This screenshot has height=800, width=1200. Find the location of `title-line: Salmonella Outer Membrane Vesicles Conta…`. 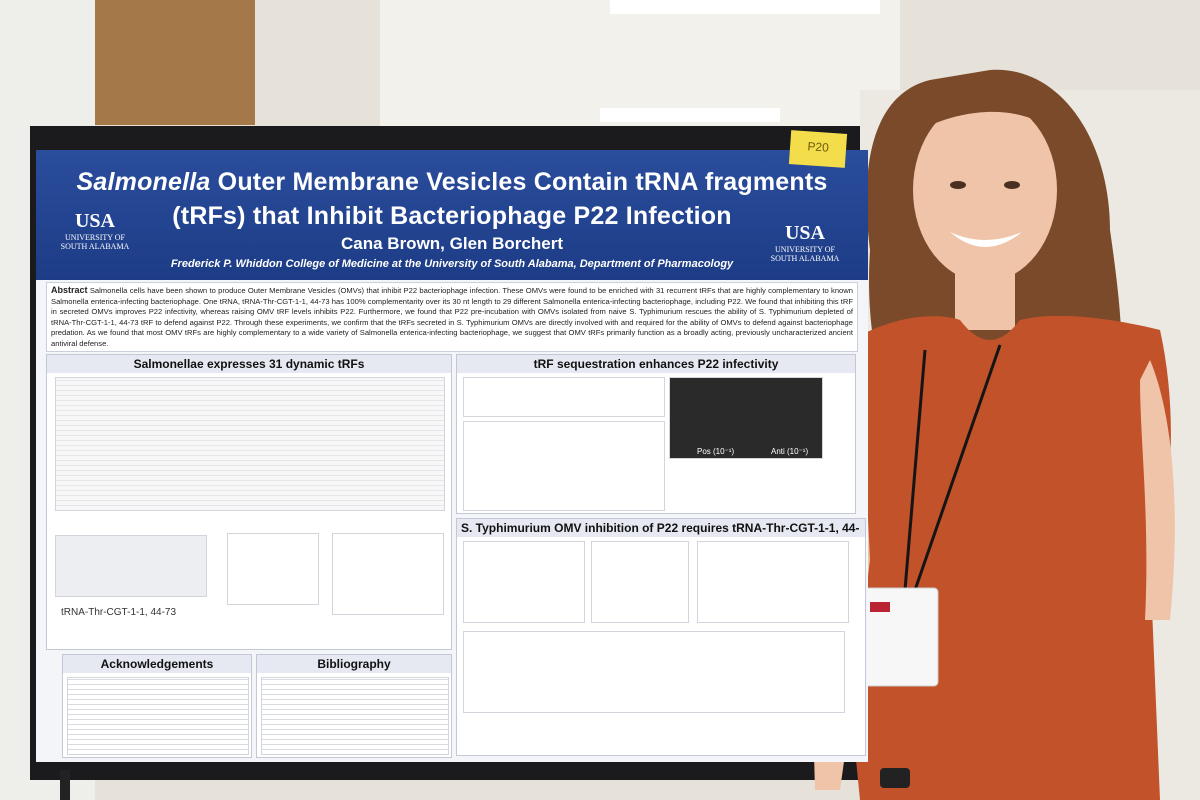

title-line: Salmonella Outer Membrane Vesicles Conta… is located at coordinates (452, 182).